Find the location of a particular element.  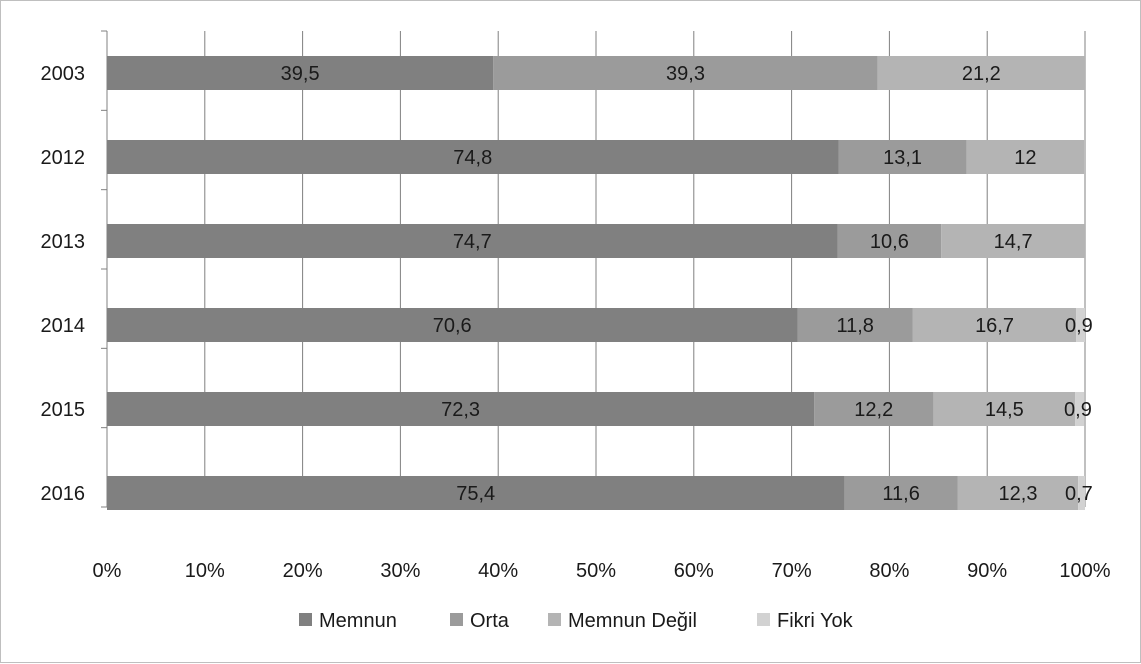

data-label: 11,8 is located at coordinates (854, 326).